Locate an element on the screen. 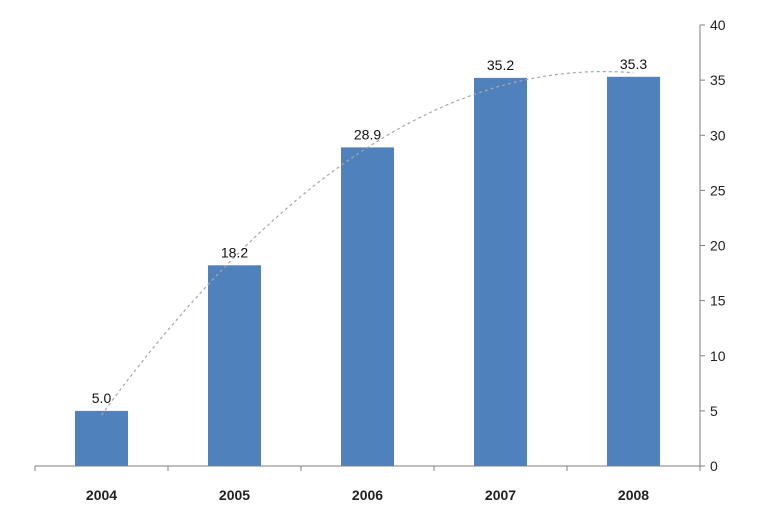 The height and width of the screenshot is (517, 761). y-tick-label: 0 is located at coordinates (714, 466).